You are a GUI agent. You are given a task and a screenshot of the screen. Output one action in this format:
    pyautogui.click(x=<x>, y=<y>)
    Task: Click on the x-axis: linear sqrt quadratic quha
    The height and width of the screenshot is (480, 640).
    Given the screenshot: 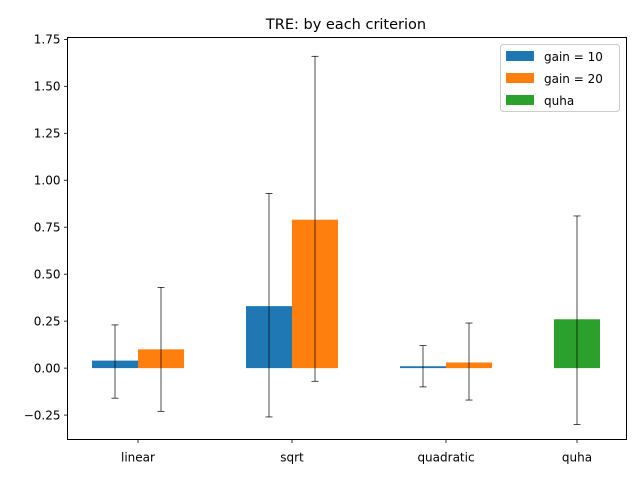 What is the action you would take?
    pyautogui.click(x=356, y=452)
    